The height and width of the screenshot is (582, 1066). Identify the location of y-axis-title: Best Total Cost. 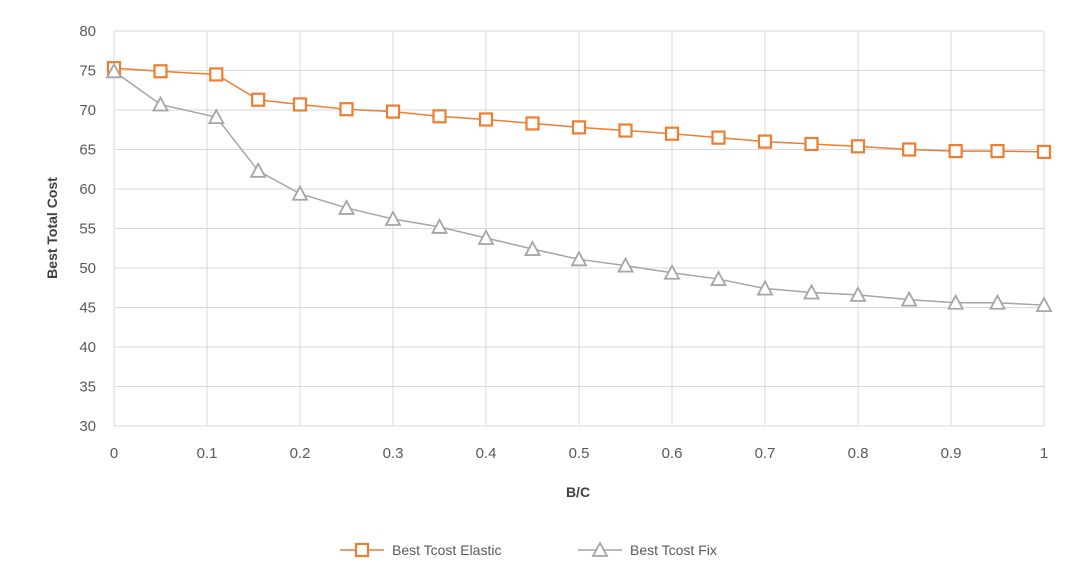
(52, 228).